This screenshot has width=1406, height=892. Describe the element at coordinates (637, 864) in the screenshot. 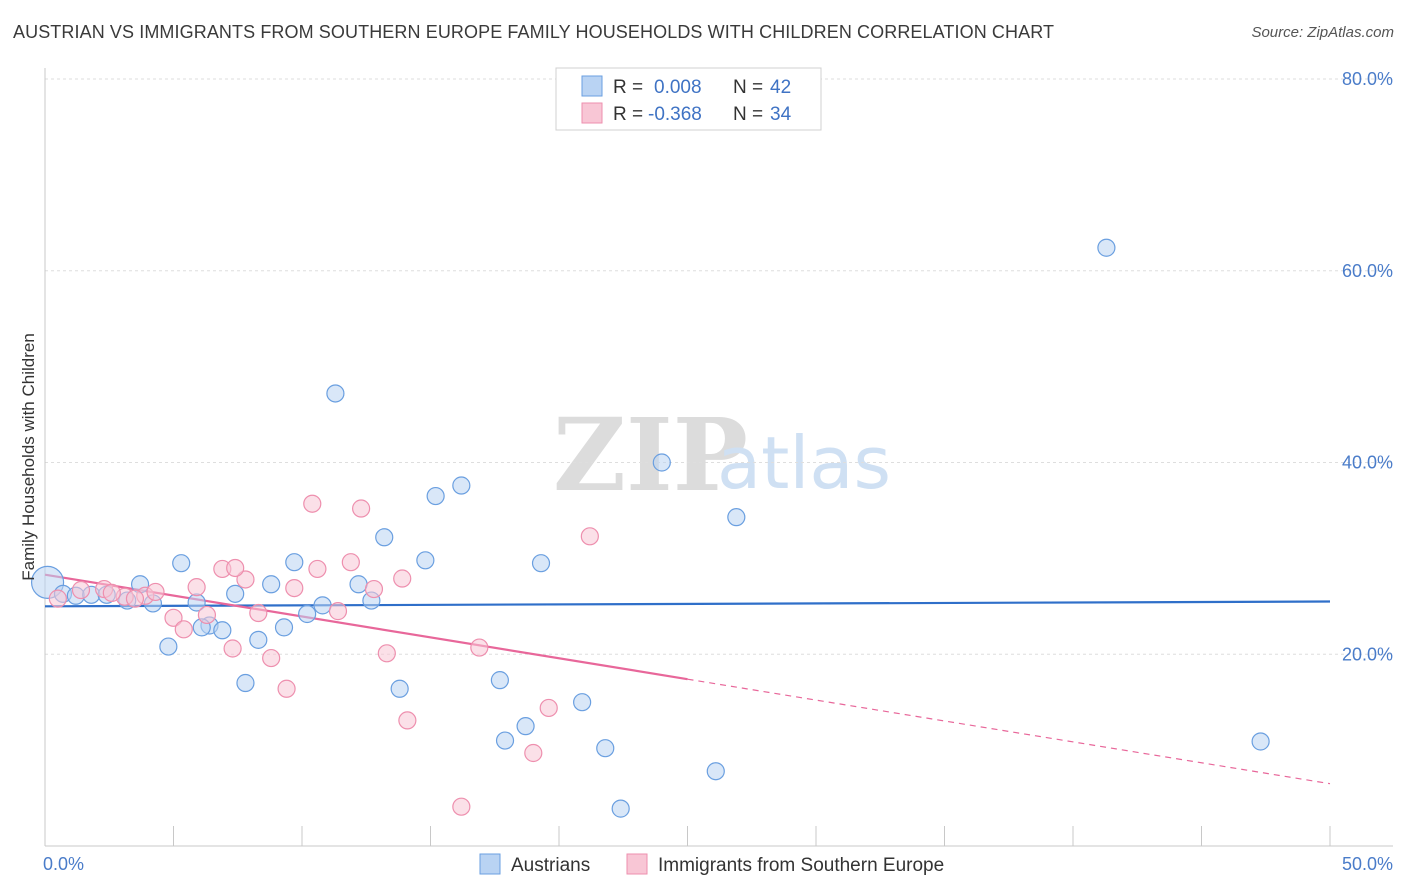

I see `series-legend-swatch-immigrants` at that location.